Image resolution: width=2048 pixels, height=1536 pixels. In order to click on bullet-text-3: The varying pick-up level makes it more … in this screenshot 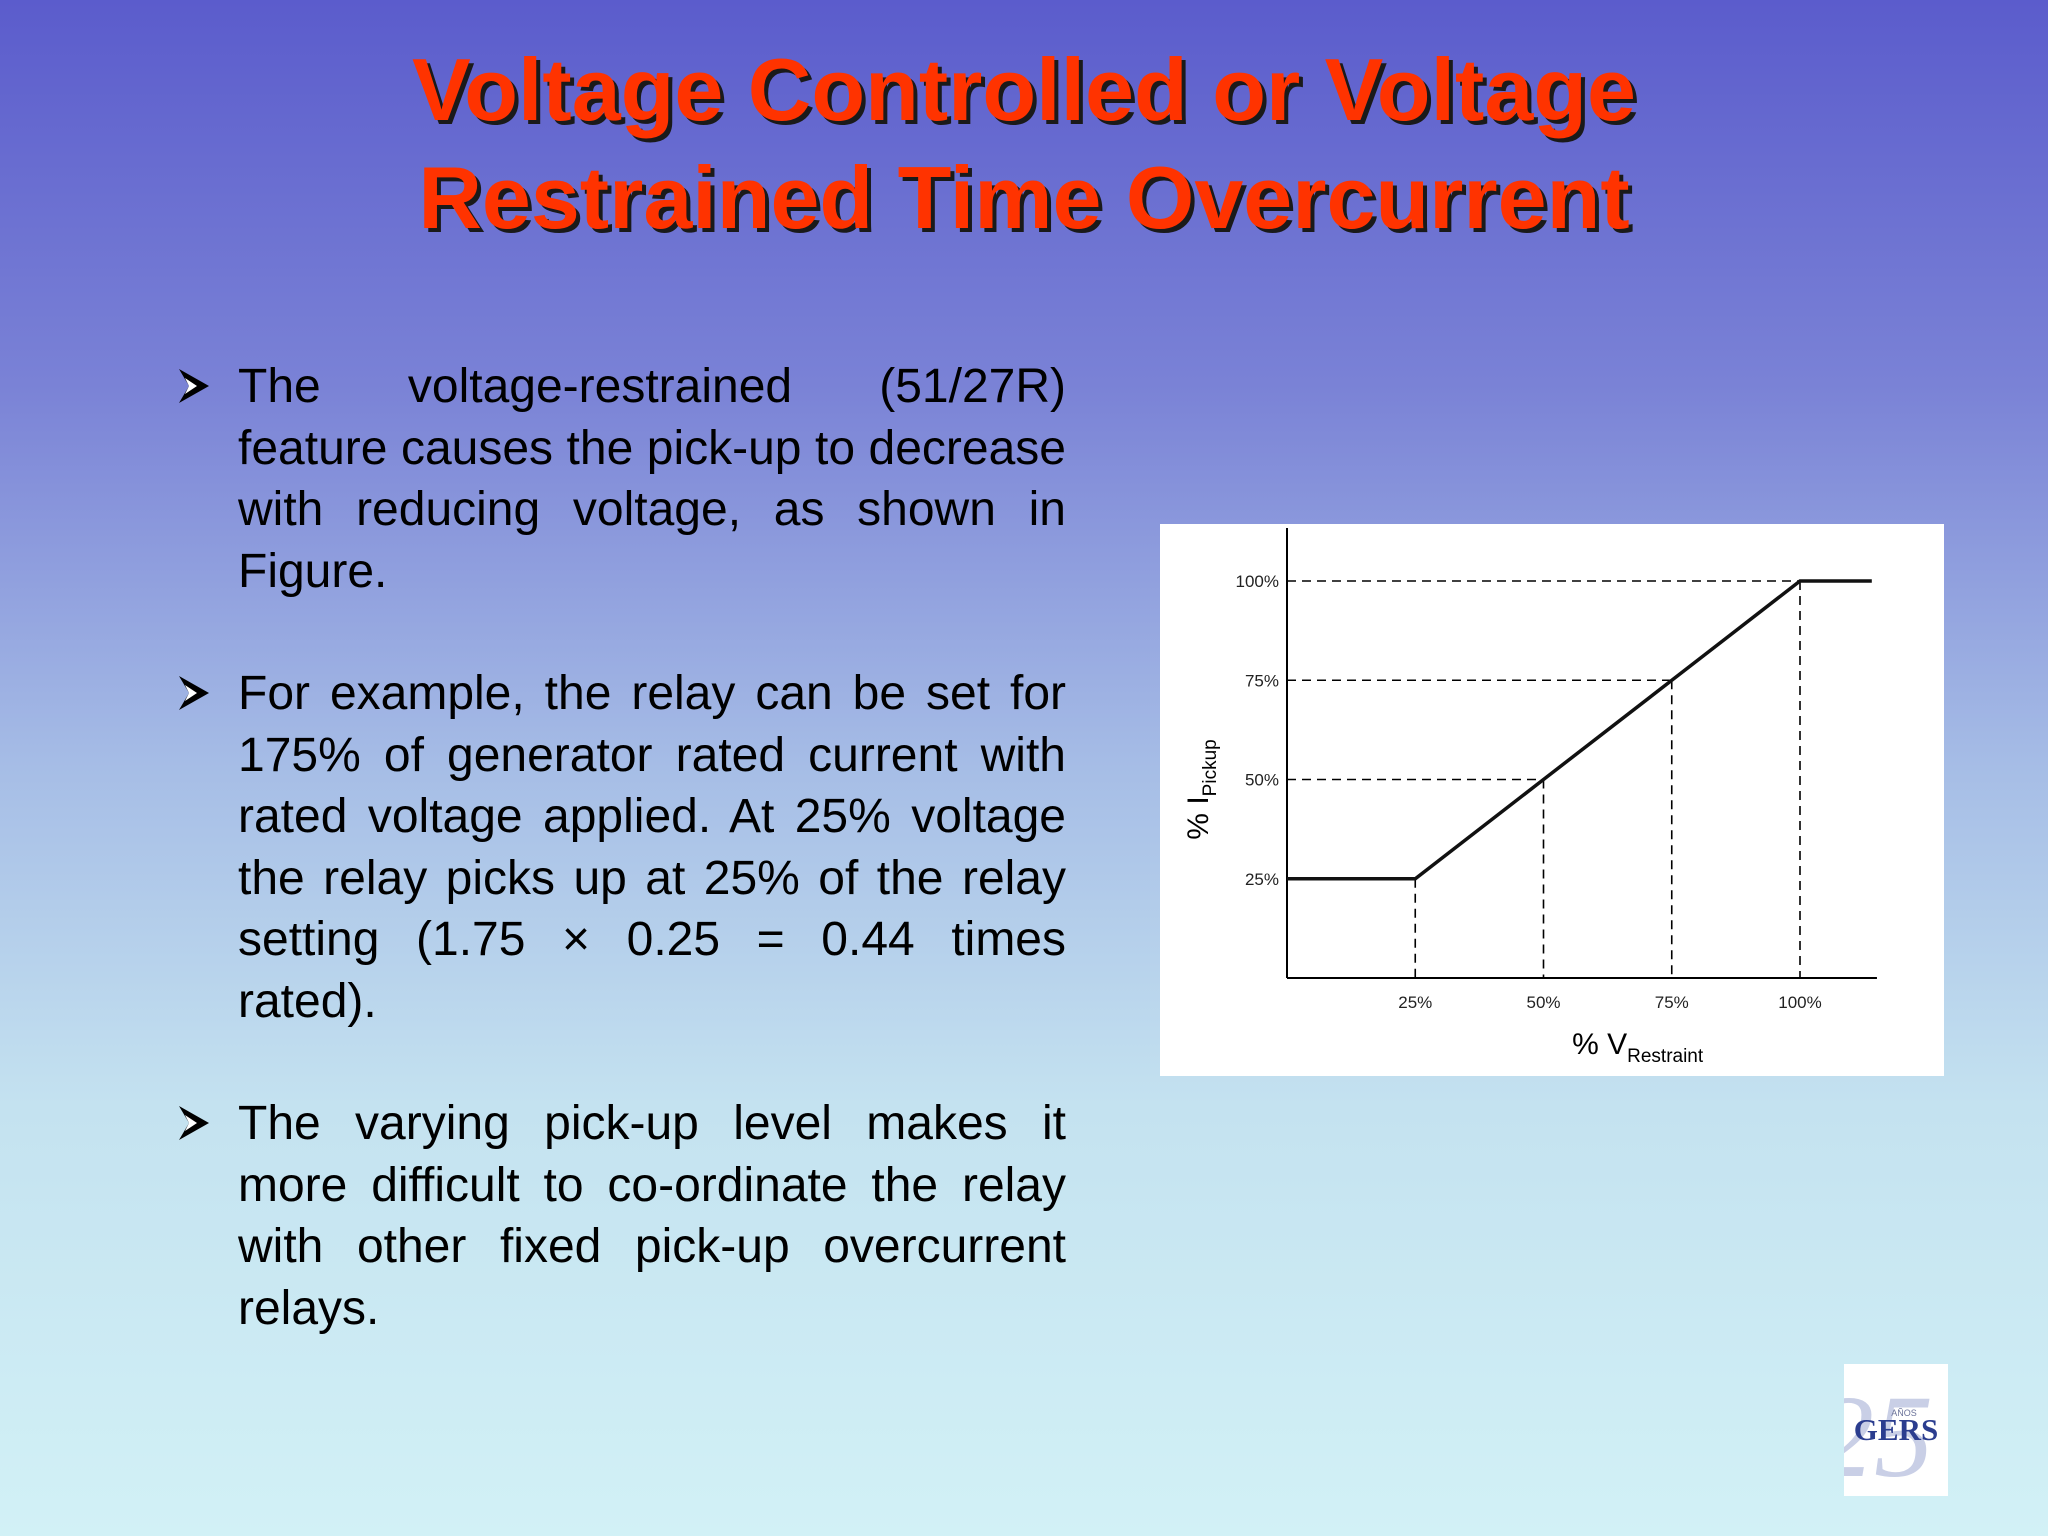, I will do `click(652, 1216)`.